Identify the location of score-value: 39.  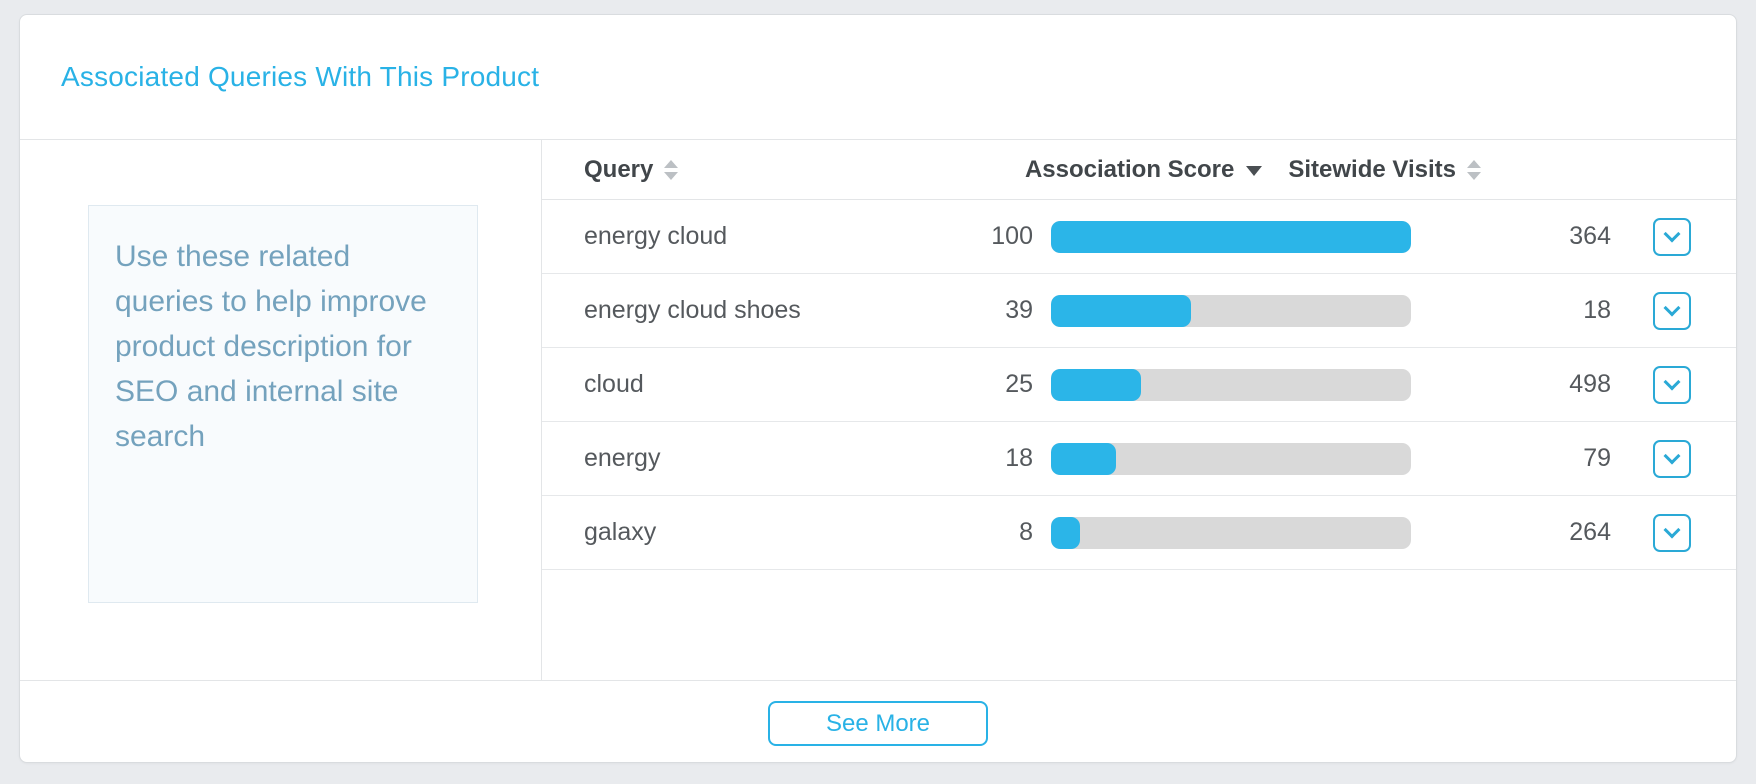
(1019, 310).